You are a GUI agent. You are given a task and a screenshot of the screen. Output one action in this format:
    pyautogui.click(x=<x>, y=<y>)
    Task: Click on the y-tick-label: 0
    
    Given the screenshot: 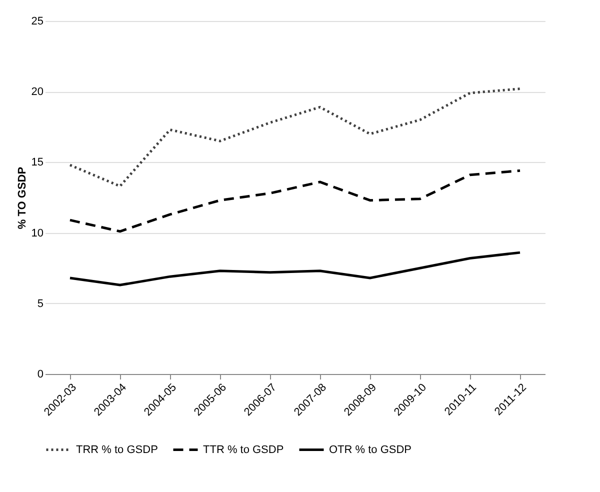 What is the action you would take?
    pyautogui.click(x=40, y=374)
    